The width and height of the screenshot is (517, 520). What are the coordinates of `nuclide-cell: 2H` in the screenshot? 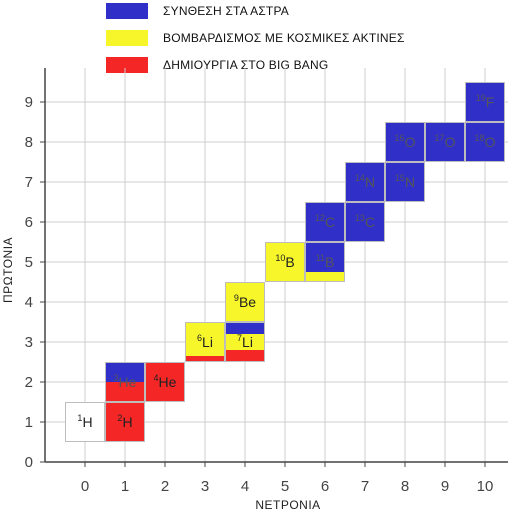 It's located at (125, 422).